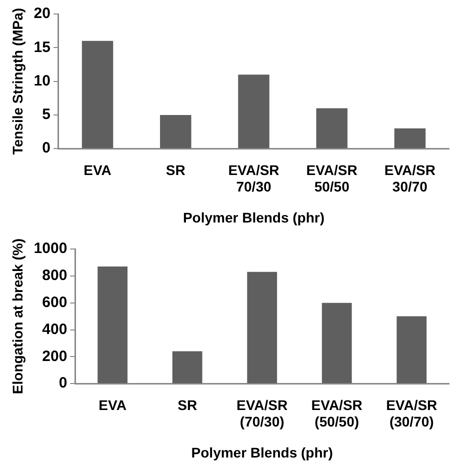 This screenshot has height=471, width=457. What do you see at coordinates (55, 329) in the screenshot?
I see `y-tick-label: 400` at bounding box center [55, 329].